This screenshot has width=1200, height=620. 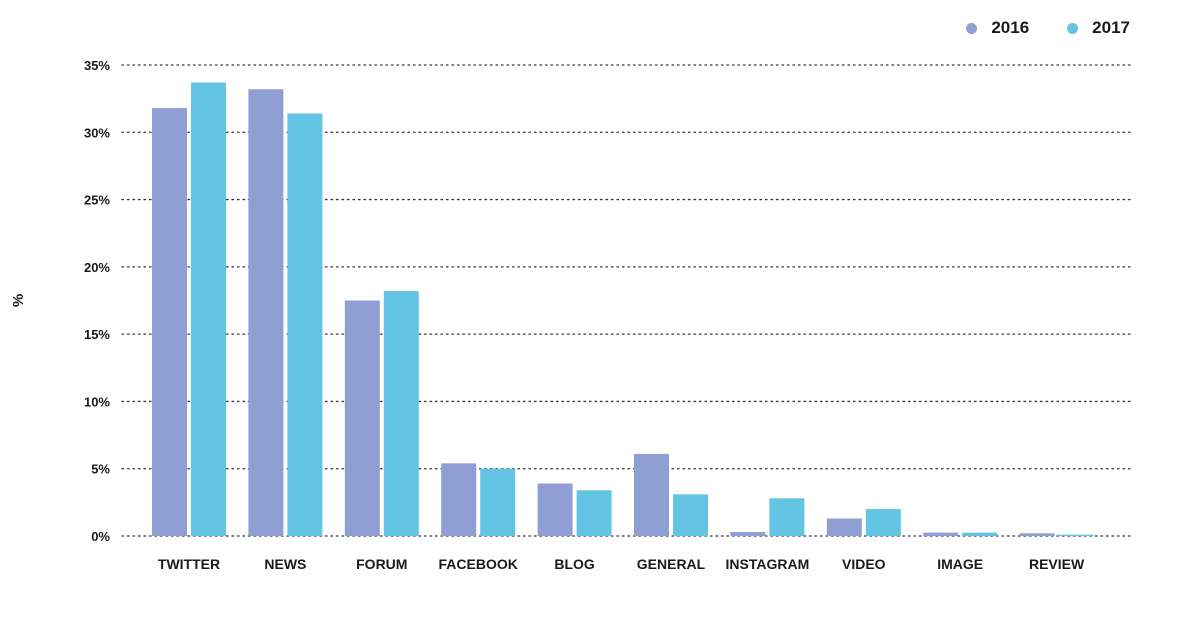 I want to click on bar-2017-forum, so click(x=401, y=413).